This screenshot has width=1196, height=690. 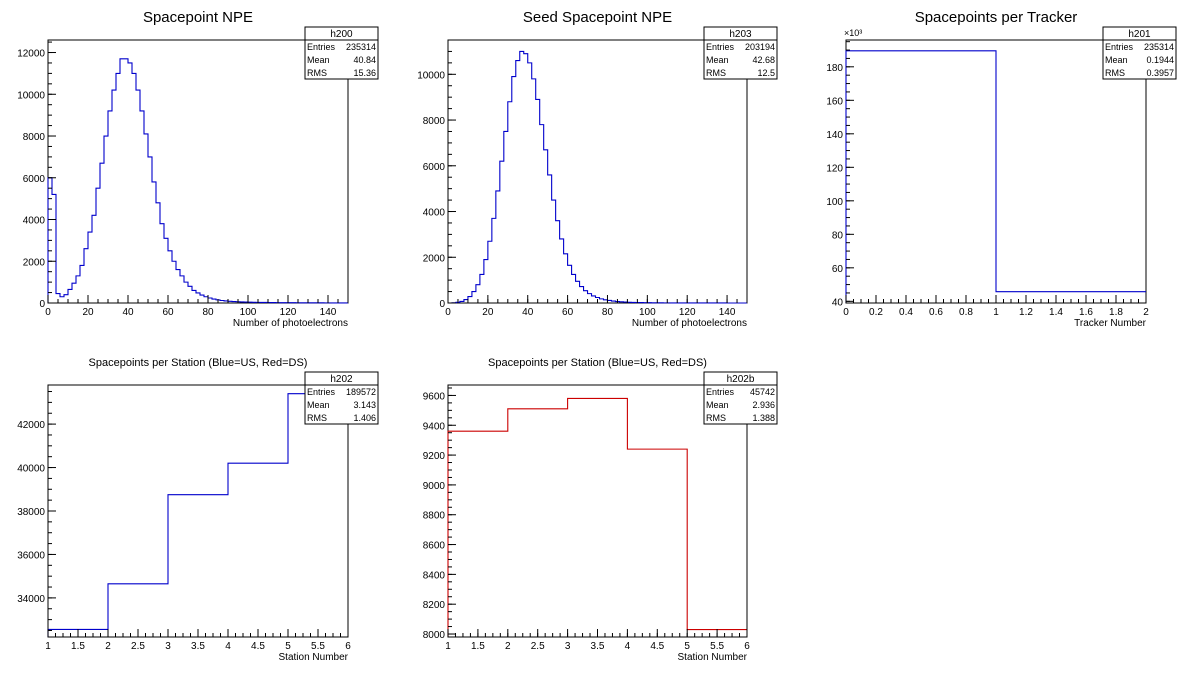 I want to click on y-tick-label: 8200, so click(x=434, y=605).